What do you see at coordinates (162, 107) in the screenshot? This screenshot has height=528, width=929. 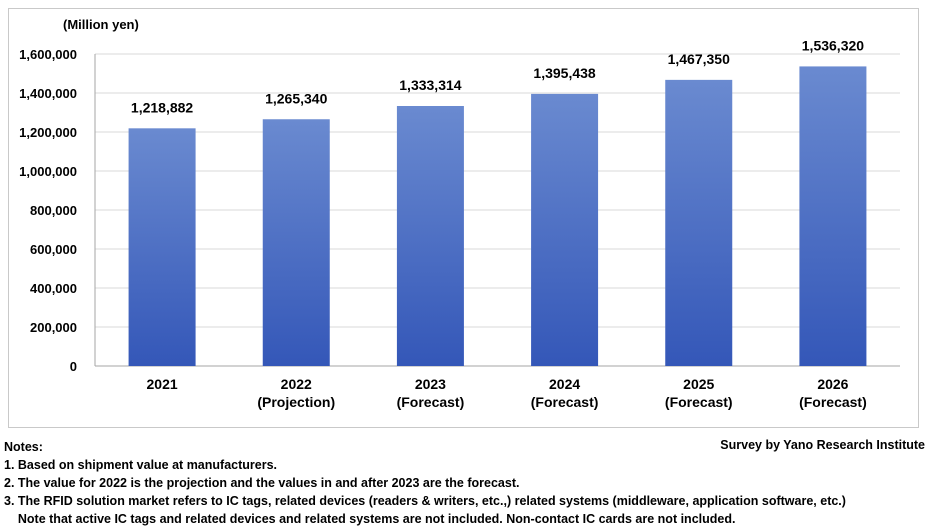 I see `bar-value-label: 1,218,882` at bounding box center [162, 107].